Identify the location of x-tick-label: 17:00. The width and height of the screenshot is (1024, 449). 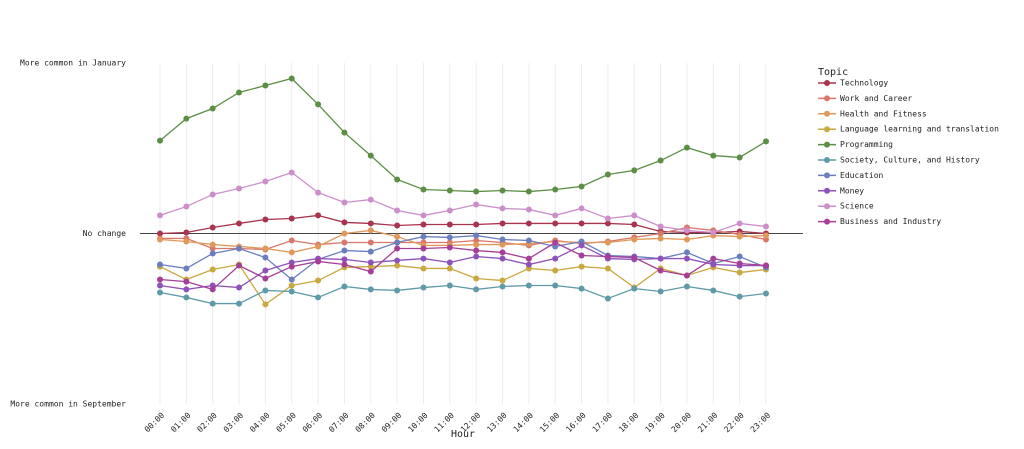
(603, 423).